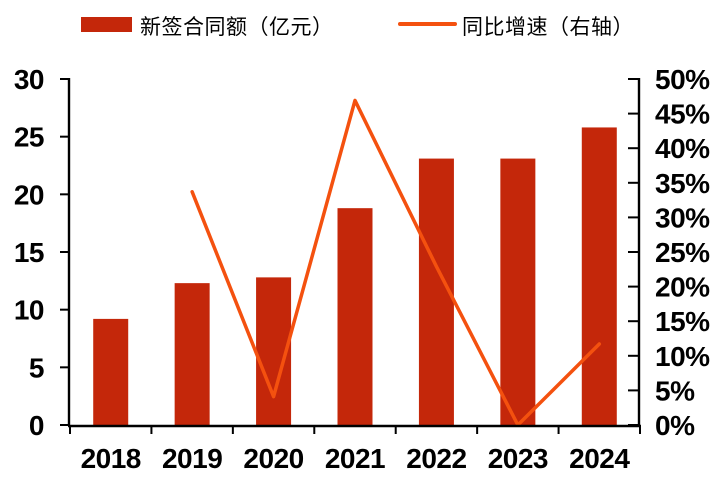  I want to click on bar-2023, so click(518, 291).